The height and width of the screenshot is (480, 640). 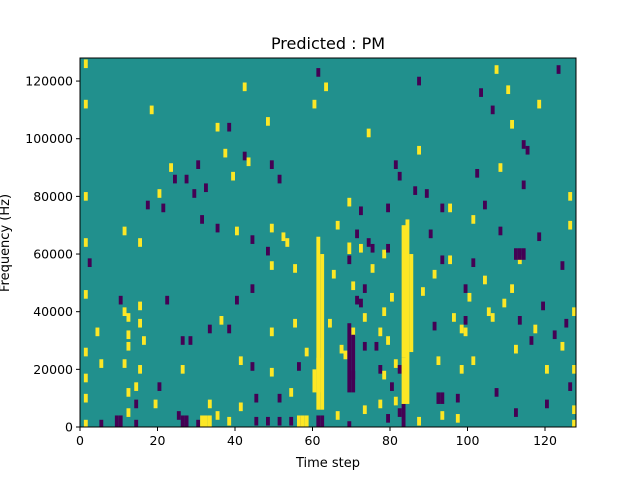 I want to click on x-tick-label: 20, so click(x=158, y=440).